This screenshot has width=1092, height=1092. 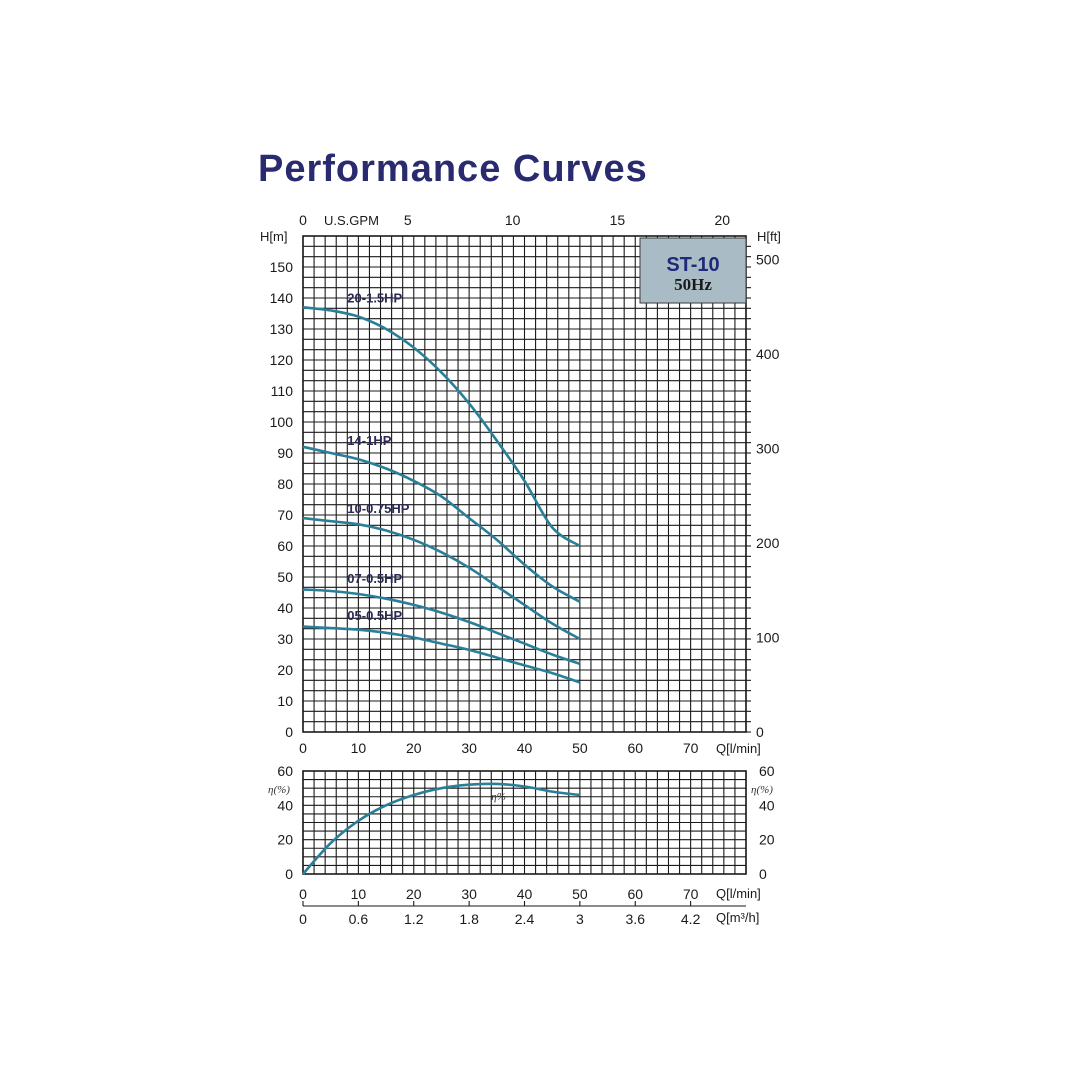 I want to click on m3h-axis-label: Q[m³/h], so click(x=737, y=917).